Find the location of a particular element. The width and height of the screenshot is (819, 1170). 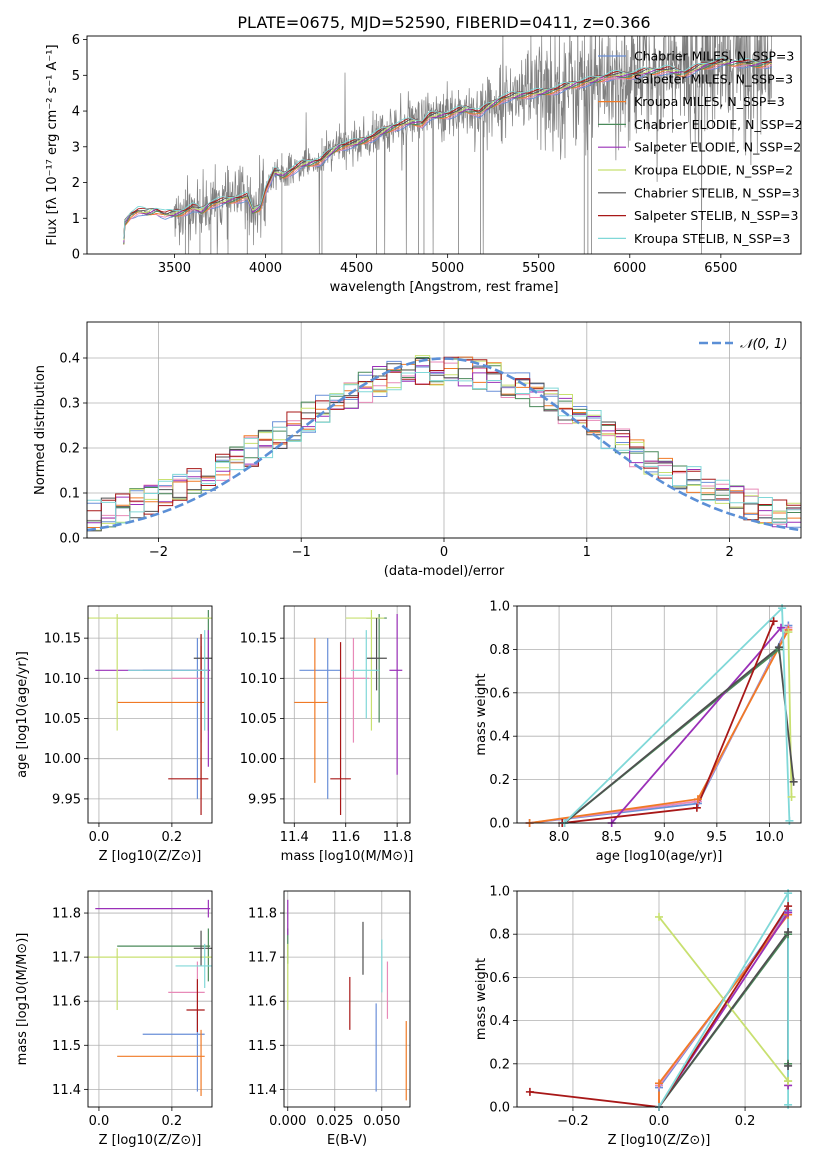

y-tick-label: 11.5 is located at coordinates (66, 1046).